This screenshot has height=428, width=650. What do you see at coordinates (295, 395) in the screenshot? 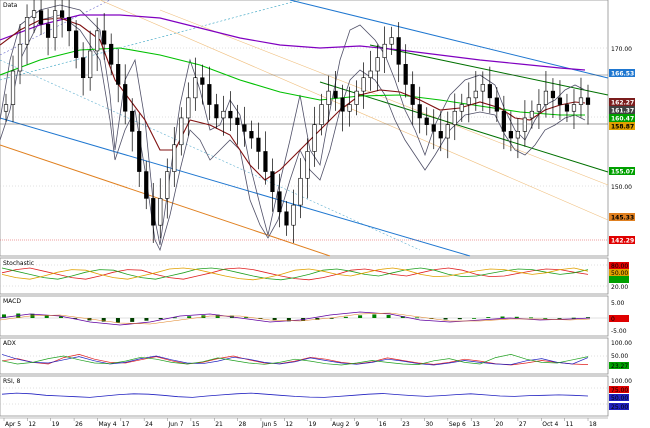
I see `rsi-line` at bounding box center [295, 395].